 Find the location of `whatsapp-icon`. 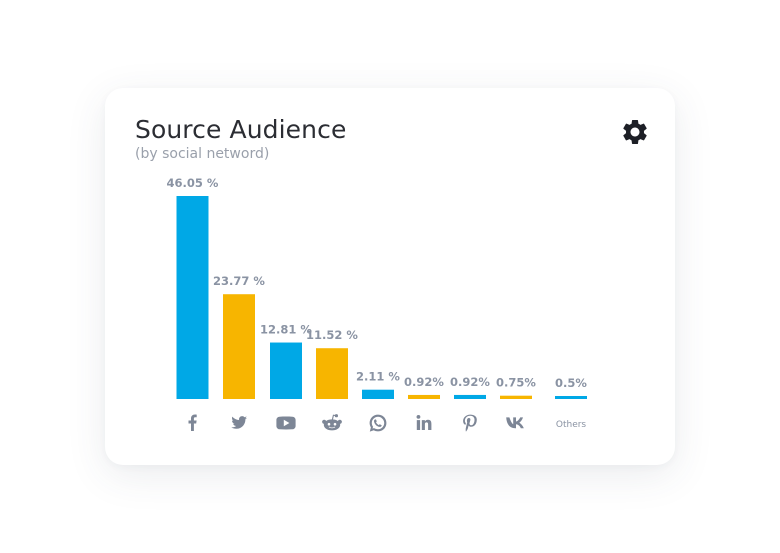

whatsapp-icon is located at coordinates (378, 423).